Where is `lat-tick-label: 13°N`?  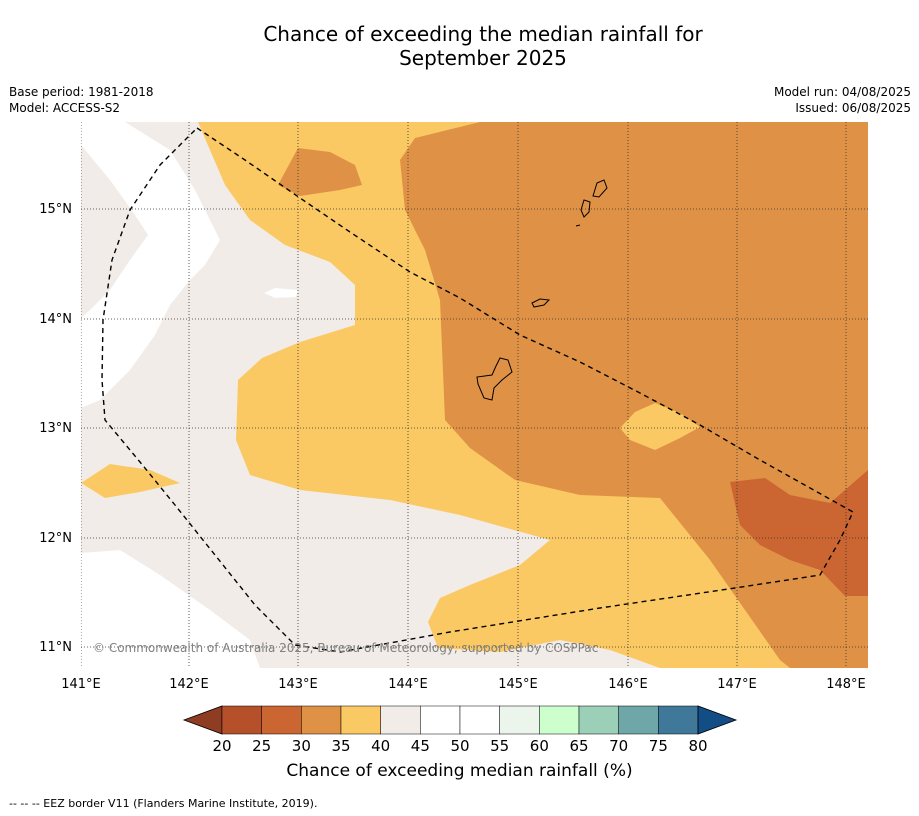 lat-tick-label: 13°N is located at coordinates (55, 428).